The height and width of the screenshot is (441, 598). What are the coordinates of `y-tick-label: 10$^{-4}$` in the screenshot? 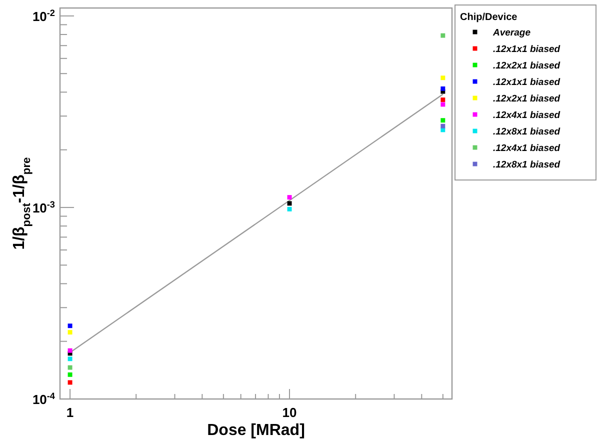 It's located at (44, 399).